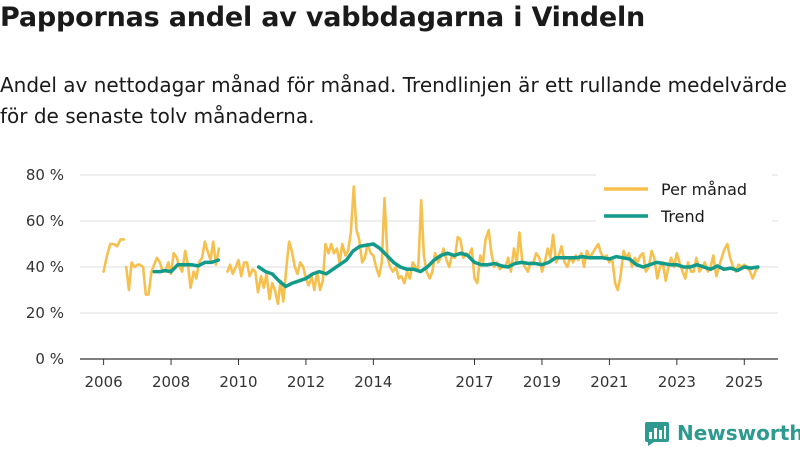 This screenshot has height=450, width=800. I want to click on legend-label: Trend, so click(682, 216).